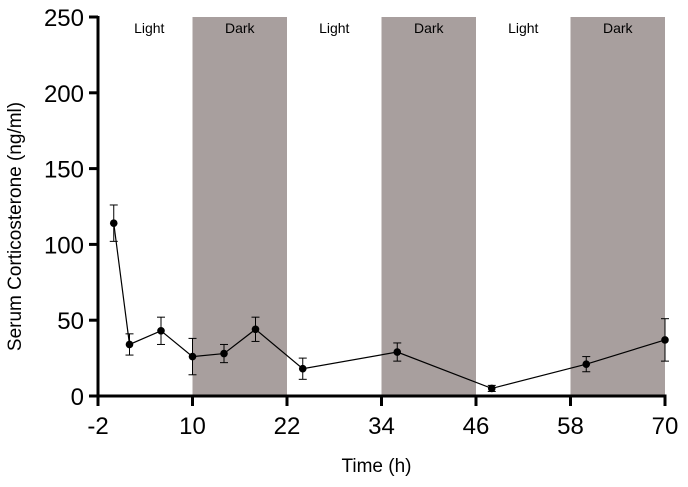 The height and width of the screenshot is (487, 688). What do you see at coordinates (70, 321) in the screenshot?
I see `y-tick-label: 50` at bounding box center [70, 321].